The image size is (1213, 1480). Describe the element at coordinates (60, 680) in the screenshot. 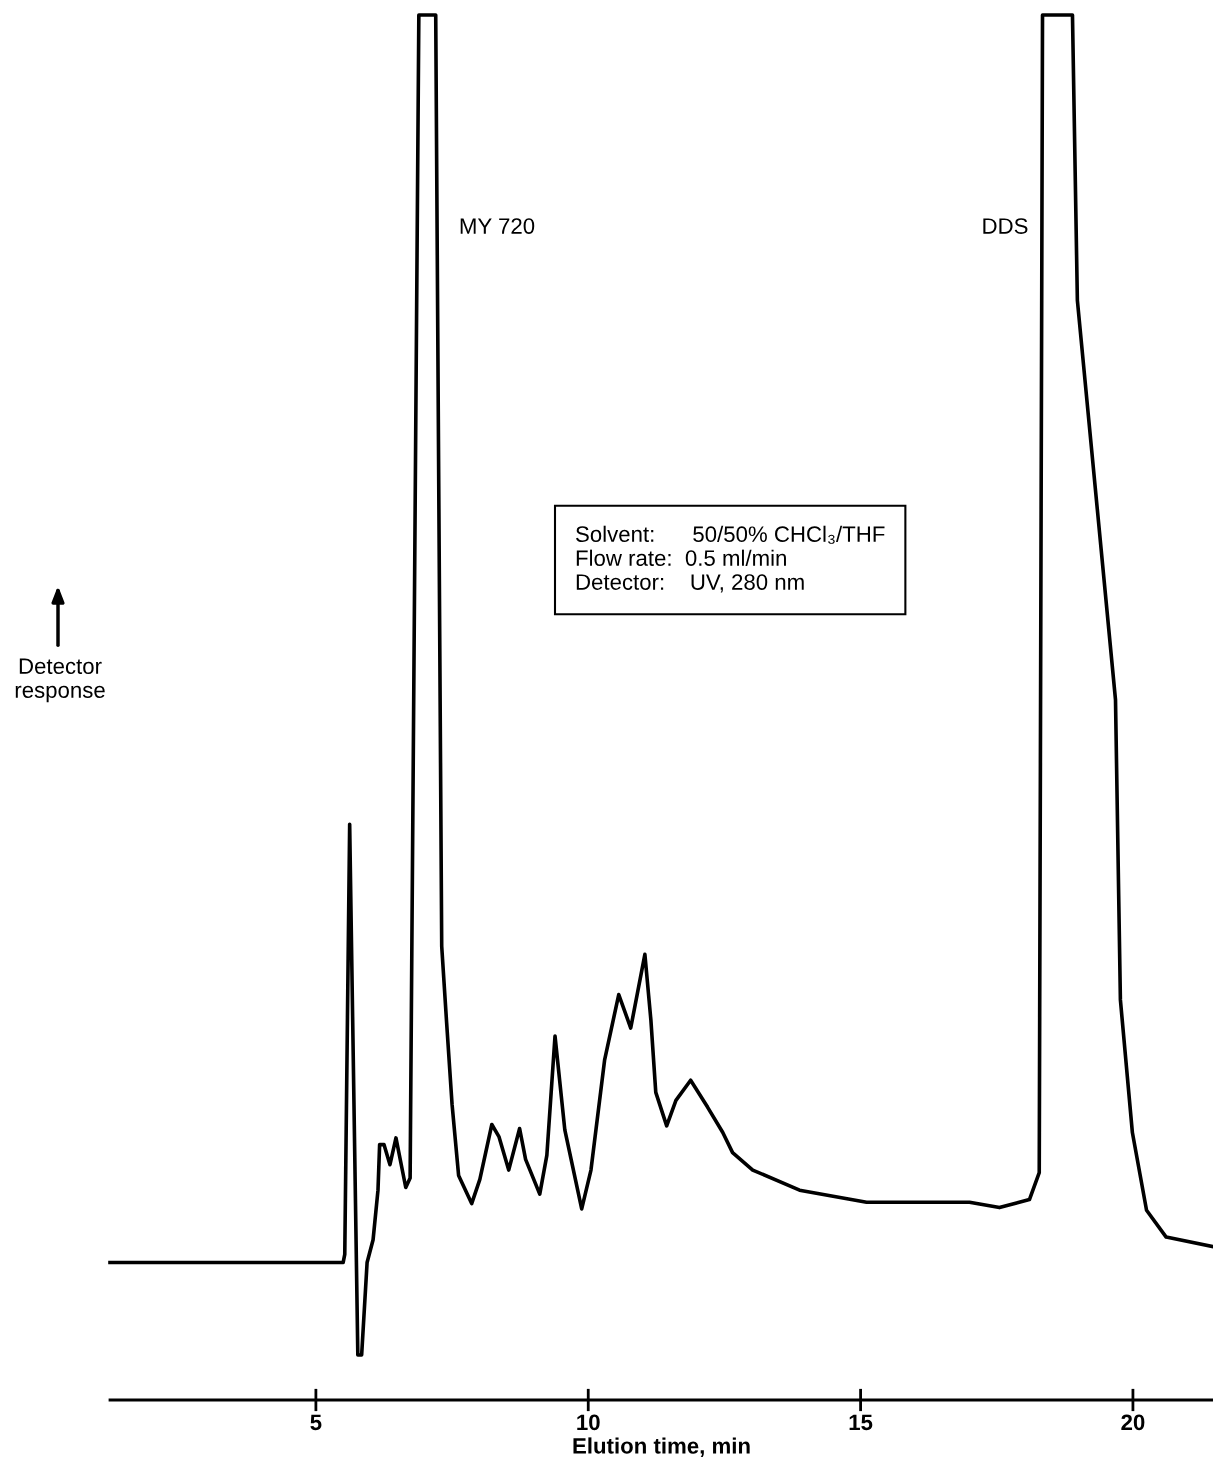

I see `y-axis-title: Detector response` at that location.